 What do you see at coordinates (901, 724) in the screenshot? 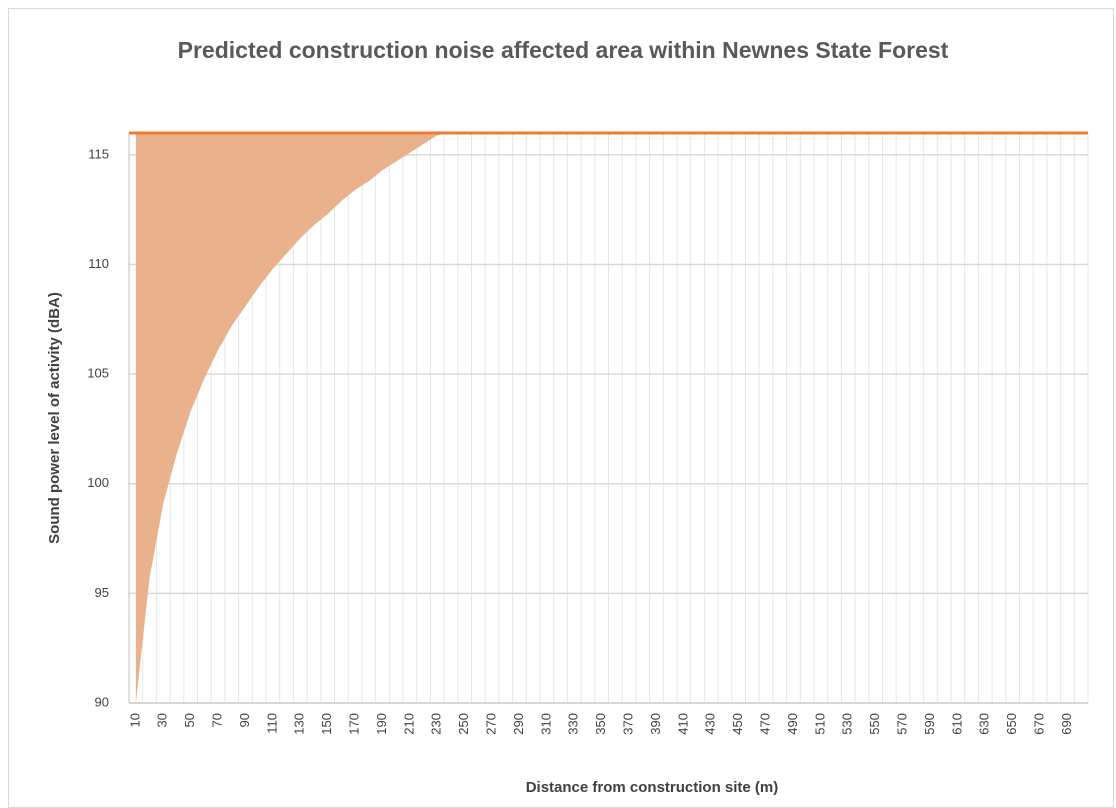
I see `x-tick-label: 570` at bounding box center [901, 724].